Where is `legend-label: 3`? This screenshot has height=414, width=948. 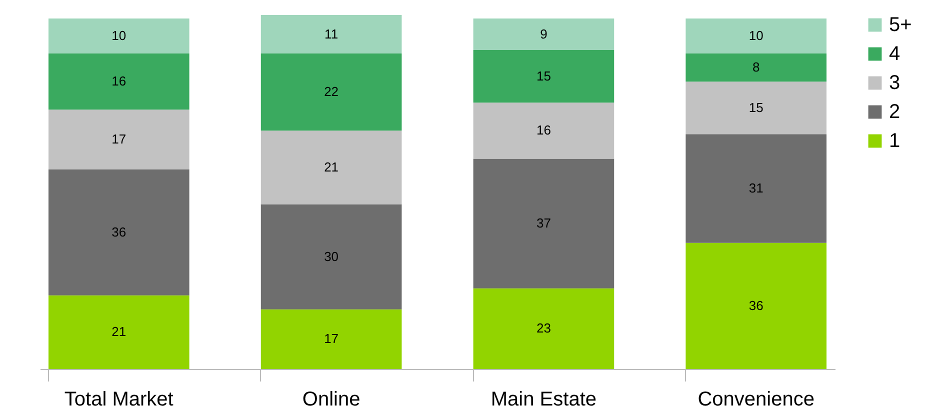
legend-label: 3 is located at coordinates (894, 83).